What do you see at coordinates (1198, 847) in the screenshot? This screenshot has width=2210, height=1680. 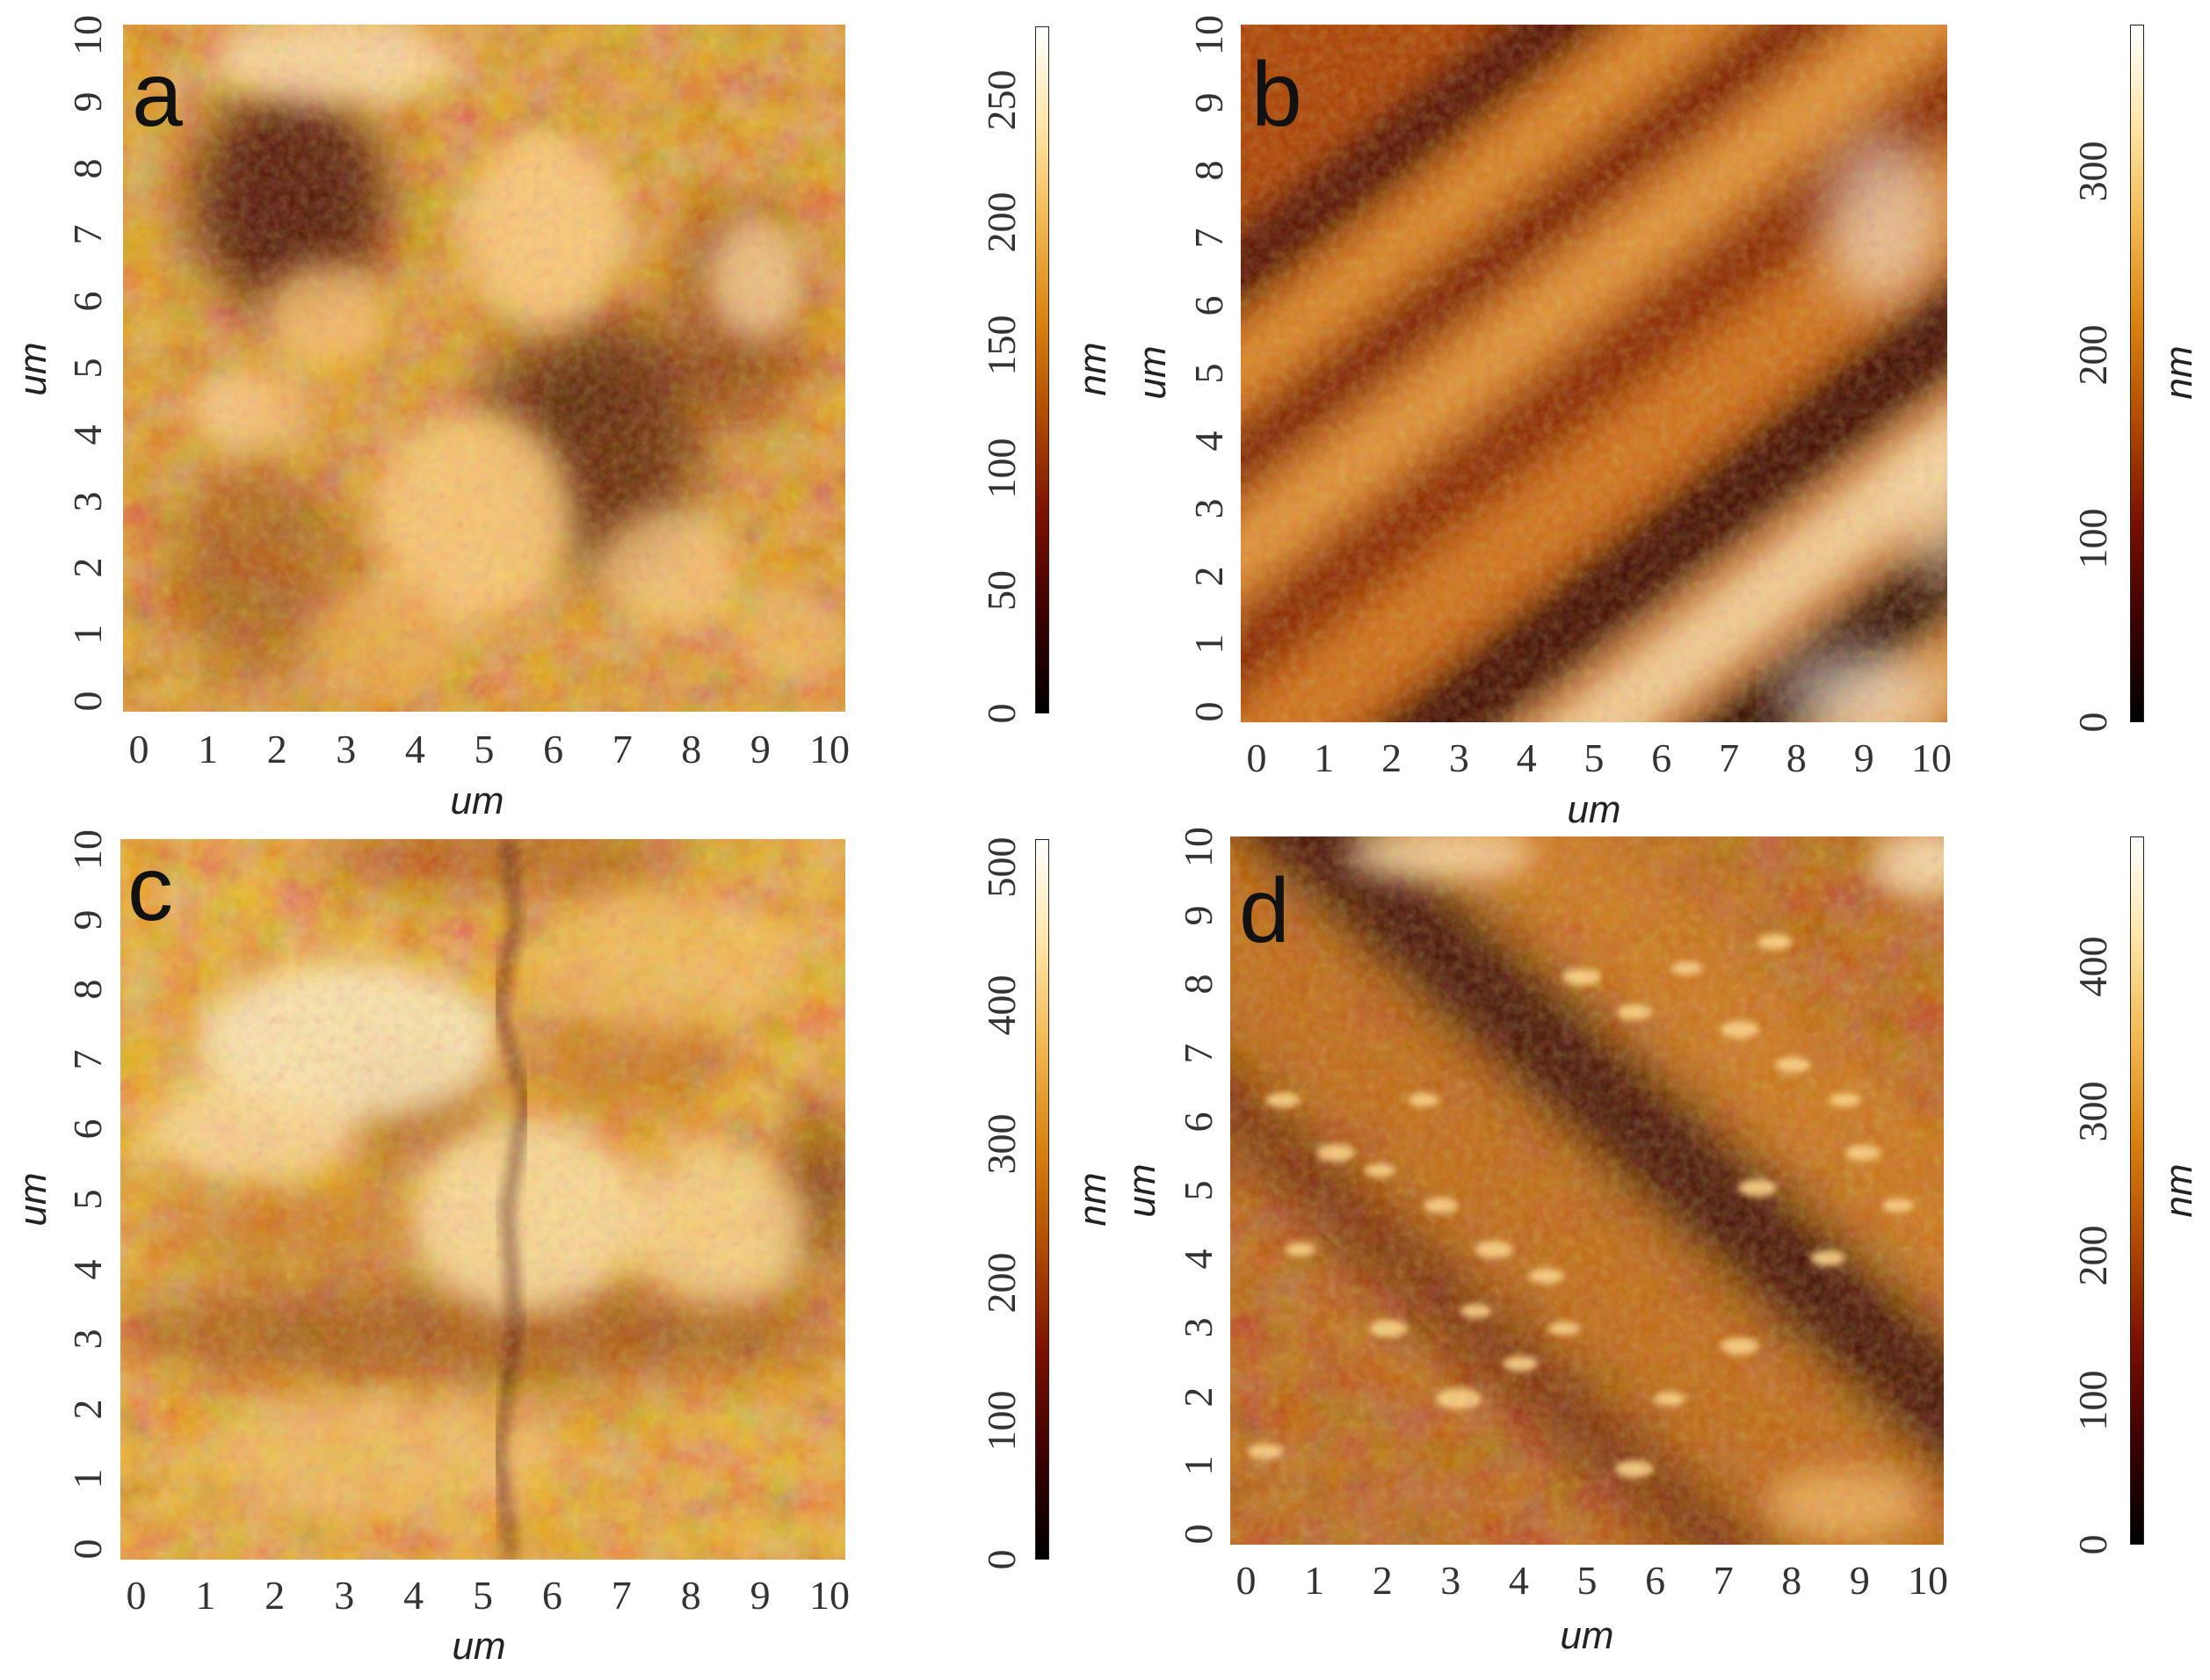 I see `y-tick-label-d: 10` at bounding box center [1198, 847].